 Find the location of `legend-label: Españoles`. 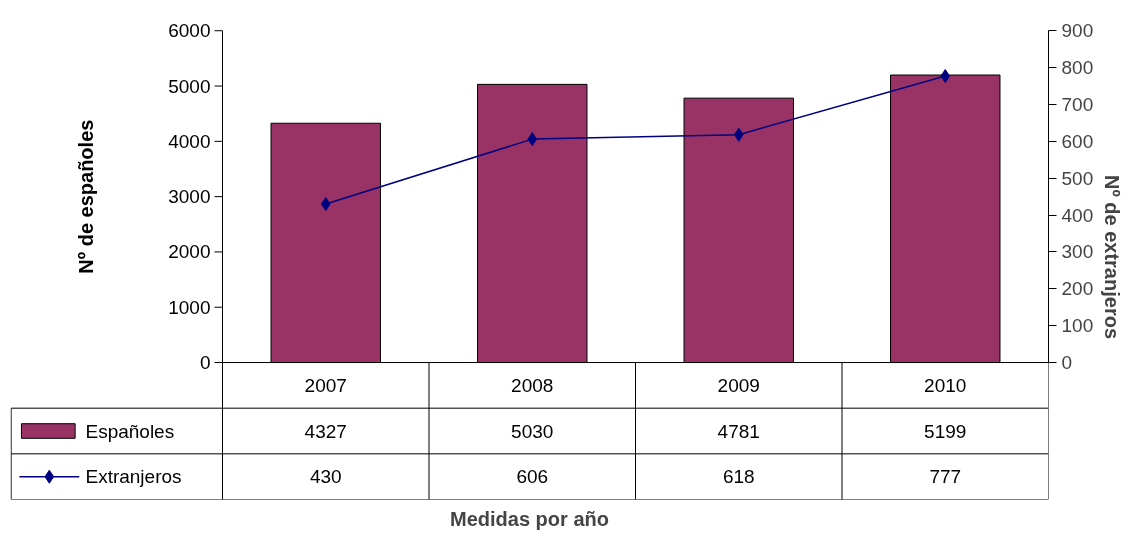

legend-label: Españoles is located at coordinates (130, 431).